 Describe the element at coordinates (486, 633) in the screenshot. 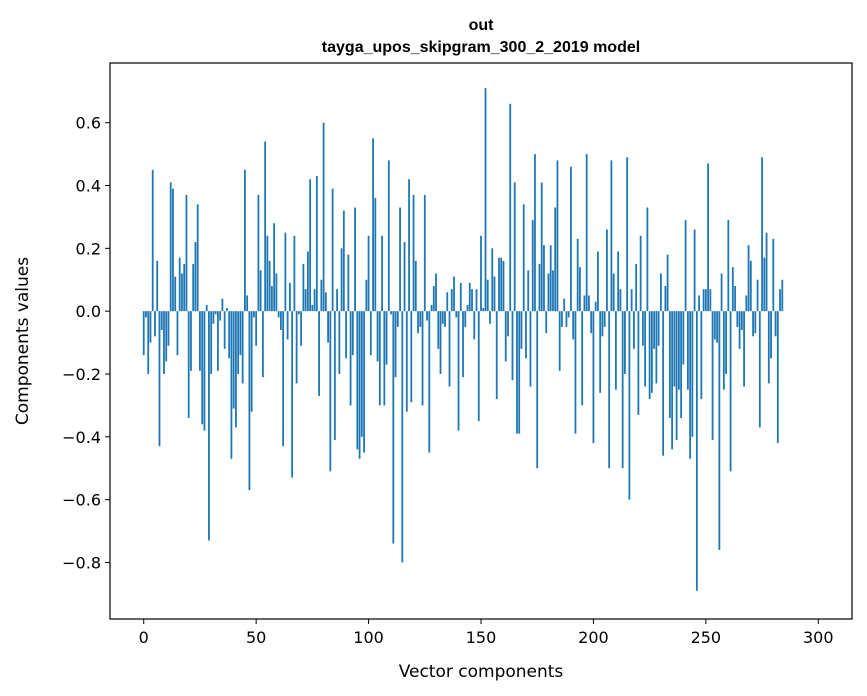

I see `x-axis-ticks: 0 50 100 150 200 250 300` at that location.